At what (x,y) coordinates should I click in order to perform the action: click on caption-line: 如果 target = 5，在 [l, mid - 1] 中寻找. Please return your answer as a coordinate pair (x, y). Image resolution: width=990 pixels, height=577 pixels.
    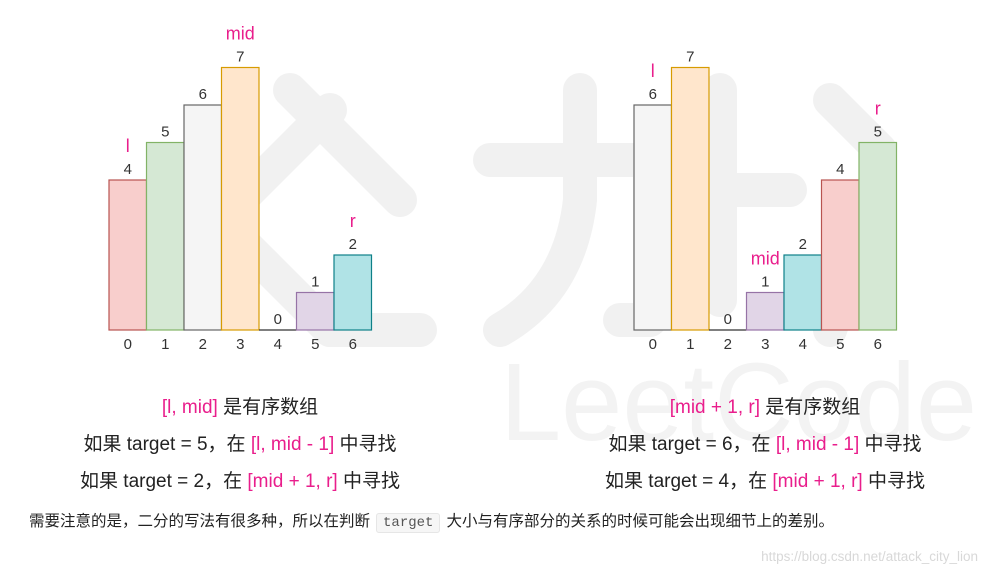
    Looking at the image, I should click on (240, 442).